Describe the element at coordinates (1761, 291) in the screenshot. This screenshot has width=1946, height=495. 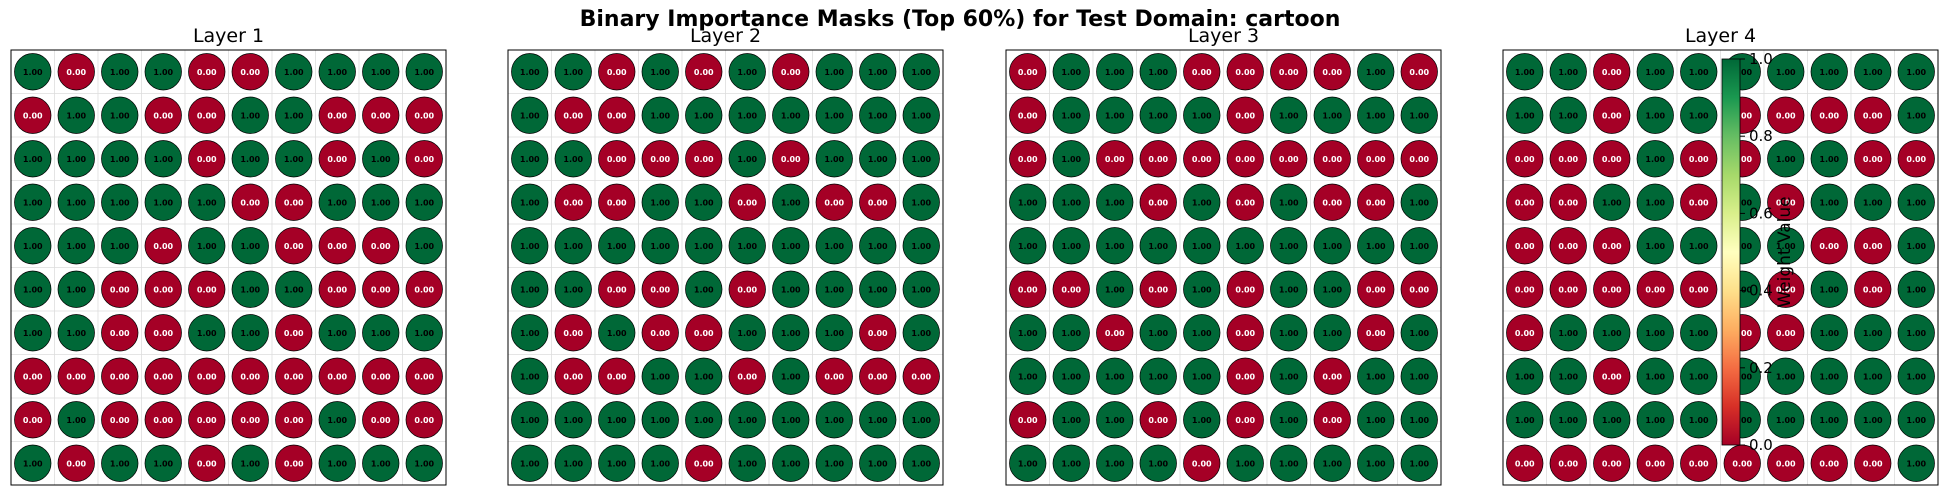
I see `colorbar-tick-label: 0.4` at that location.